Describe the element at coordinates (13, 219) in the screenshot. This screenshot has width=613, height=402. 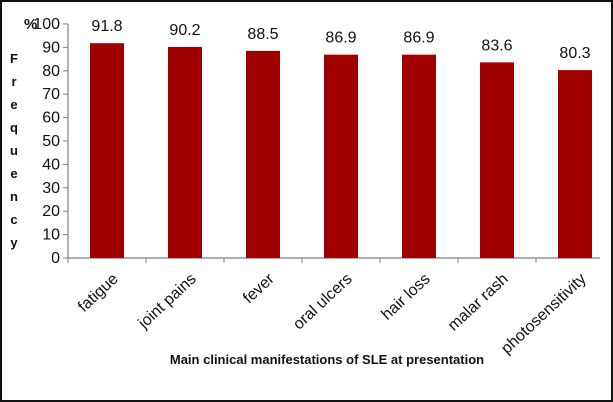
I see `y-axis-title-letter: c` at that location.